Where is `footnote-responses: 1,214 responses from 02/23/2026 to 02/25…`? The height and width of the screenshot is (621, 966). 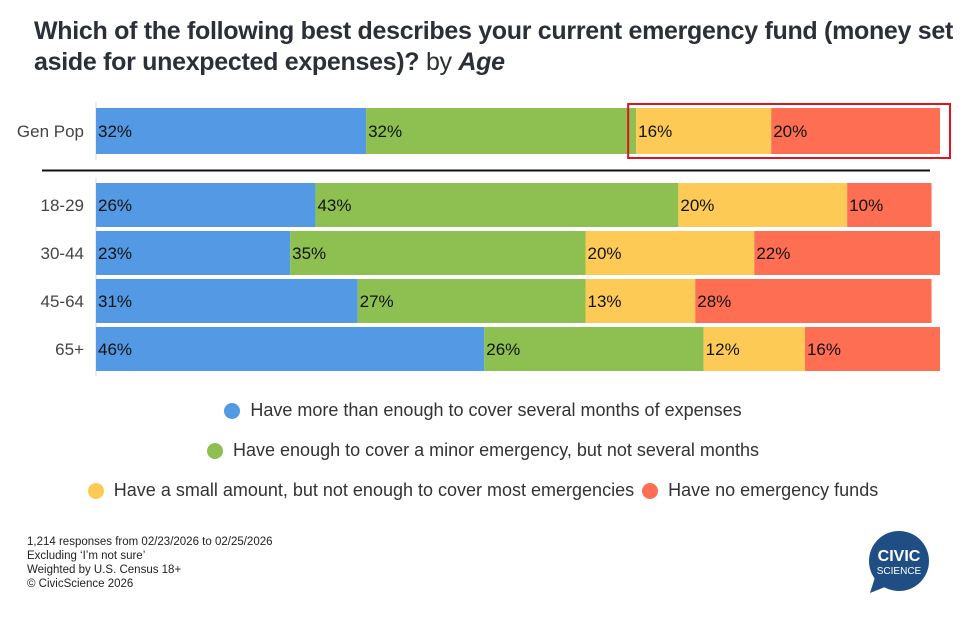 footnote-responses: 1,214 responses from 02/23/2026 to 02/25… is located at coordinates (150, 542).